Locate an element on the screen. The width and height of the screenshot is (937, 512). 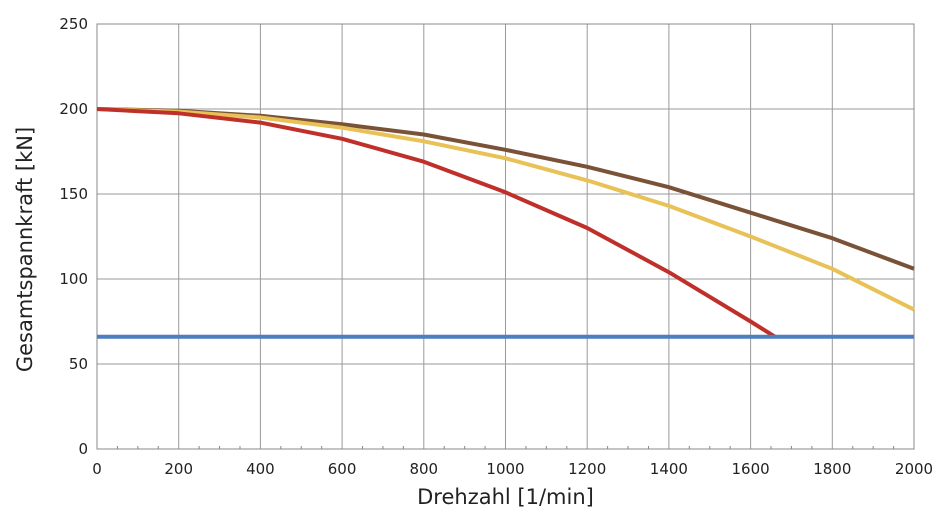
y-tick-label: 0 is located at coordinates (83, 449).